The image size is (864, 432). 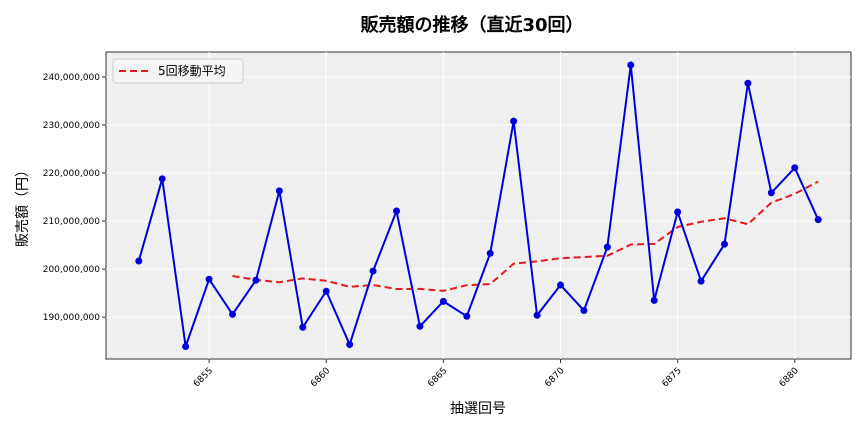 I want to click on y-tick-label: 230,000,000, so click(x=72, y=126).